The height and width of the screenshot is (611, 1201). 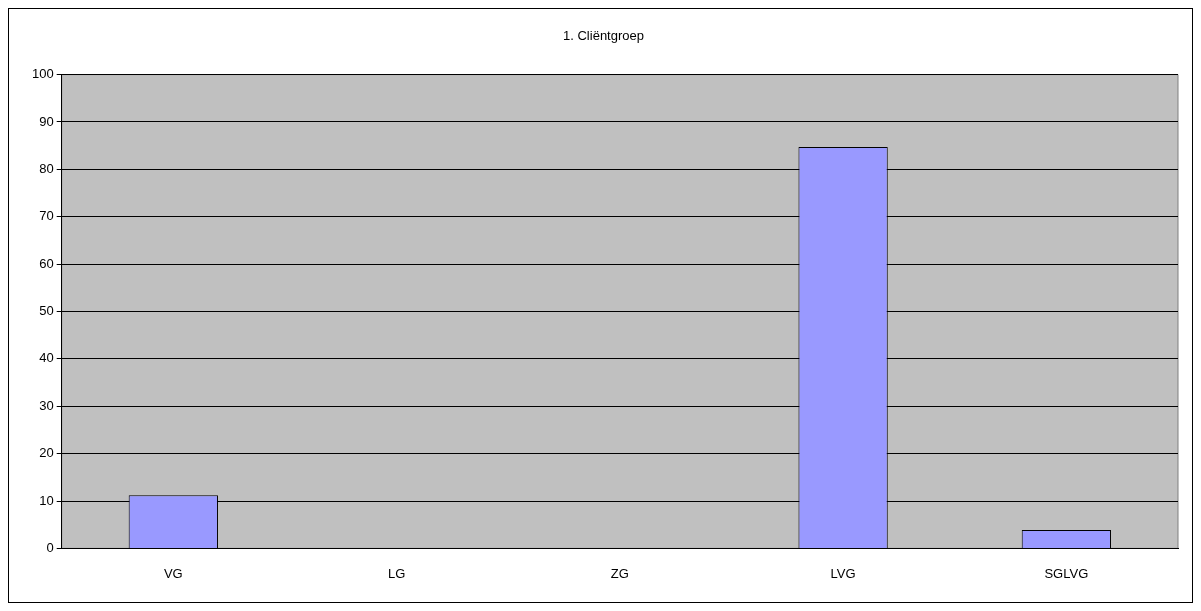 I want to click on y-tick-label: 20, so click(x=46, y=453).